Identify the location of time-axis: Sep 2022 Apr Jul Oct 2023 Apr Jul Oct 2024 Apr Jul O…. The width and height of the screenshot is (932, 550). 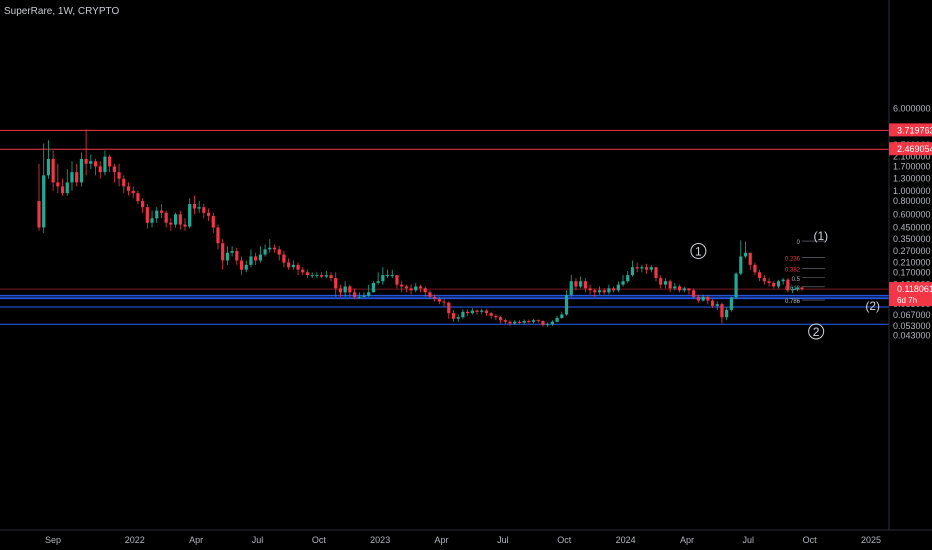
(463, 540).